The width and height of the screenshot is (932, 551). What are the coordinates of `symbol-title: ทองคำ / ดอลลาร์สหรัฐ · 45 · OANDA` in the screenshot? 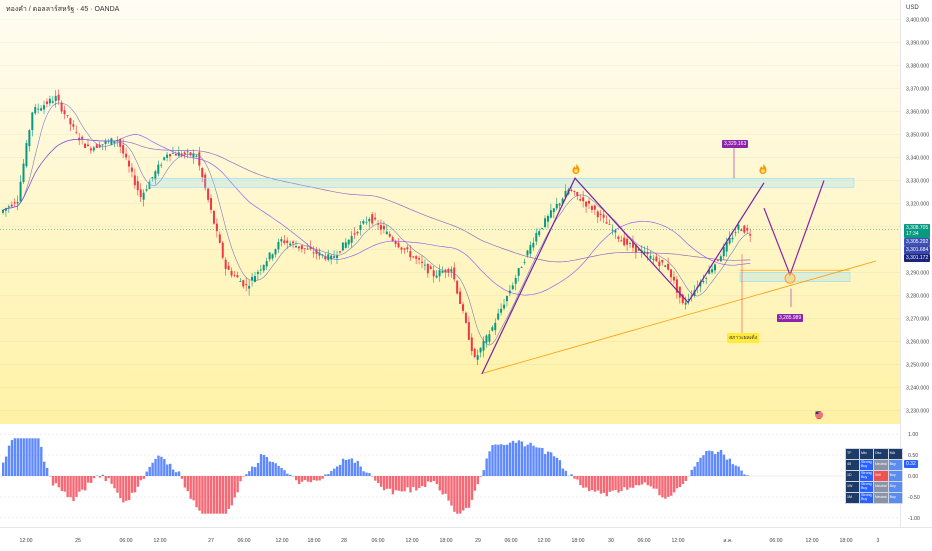 It's located at (62, 9).